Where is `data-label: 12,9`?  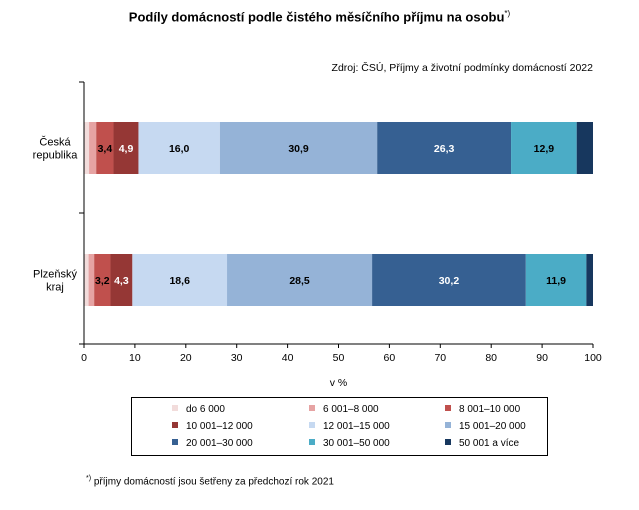
data-label: 12,9 is located at coordinates (544, 149).